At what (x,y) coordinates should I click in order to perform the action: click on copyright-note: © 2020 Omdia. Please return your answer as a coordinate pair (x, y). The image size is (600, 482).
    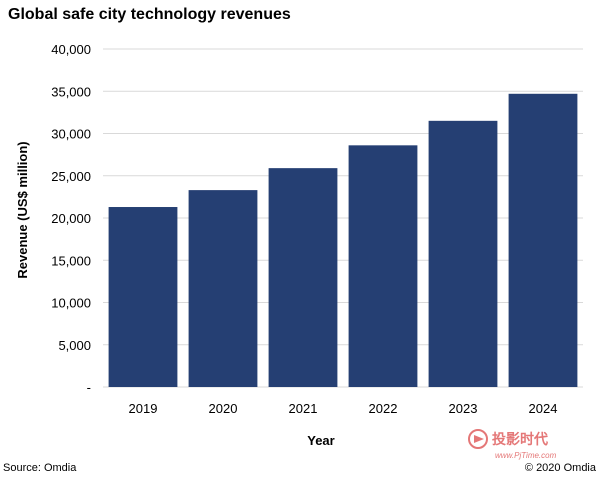
    Looking at the image, I should click on (561, 468).